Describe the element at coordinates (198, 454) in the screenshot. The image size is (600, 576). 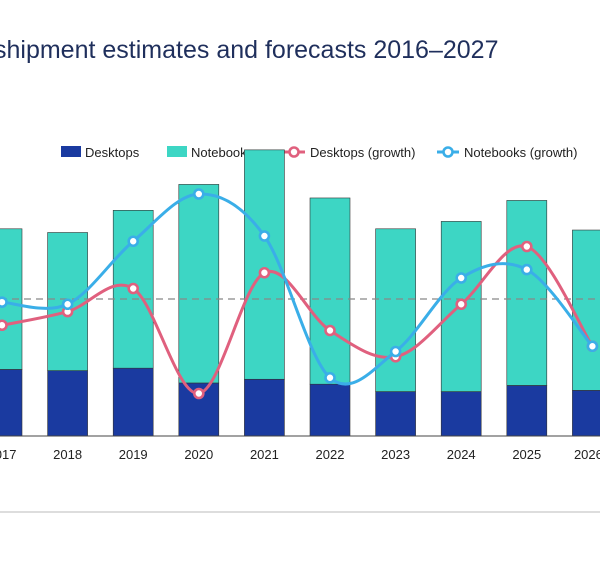
I see `x-tick-2020: 2020` at that location.